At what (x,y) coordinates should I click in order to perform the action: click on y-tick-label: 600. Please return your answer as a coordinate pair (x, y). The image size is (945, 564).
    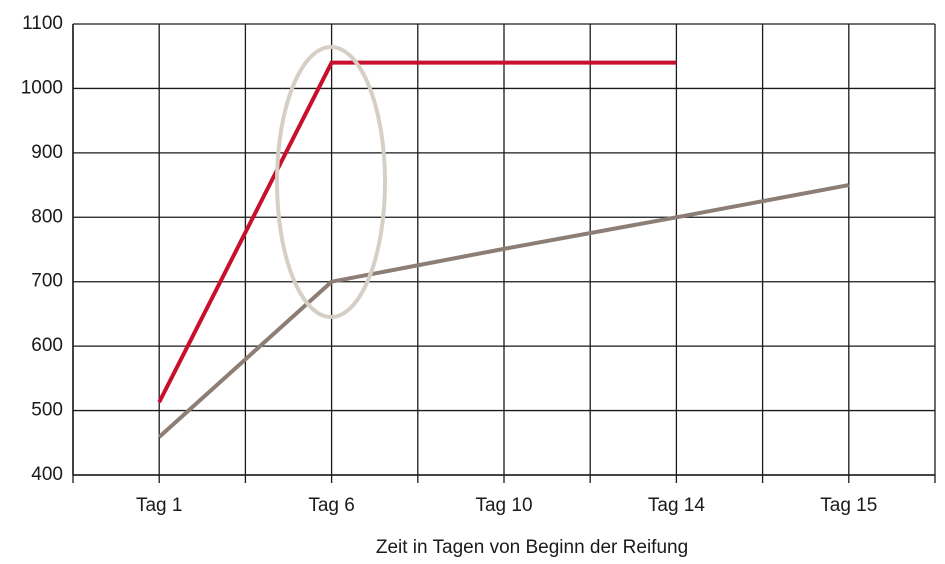
    Looking at the image, I should click on (47, 345).